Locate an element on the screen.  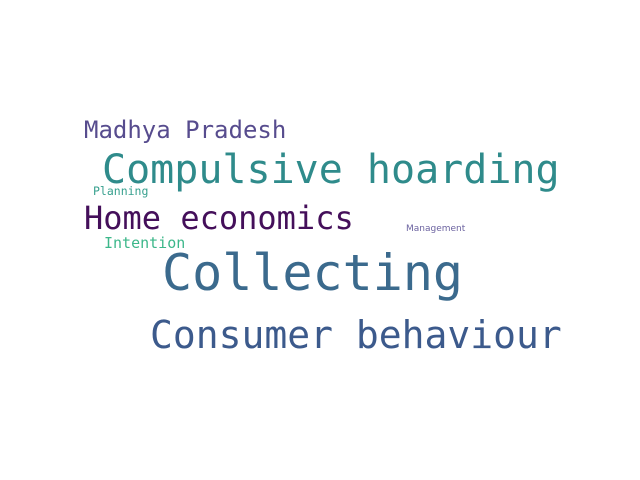
word-compulsive-hoarding: Compulsive hoarding is located at coordinates (331, 170).